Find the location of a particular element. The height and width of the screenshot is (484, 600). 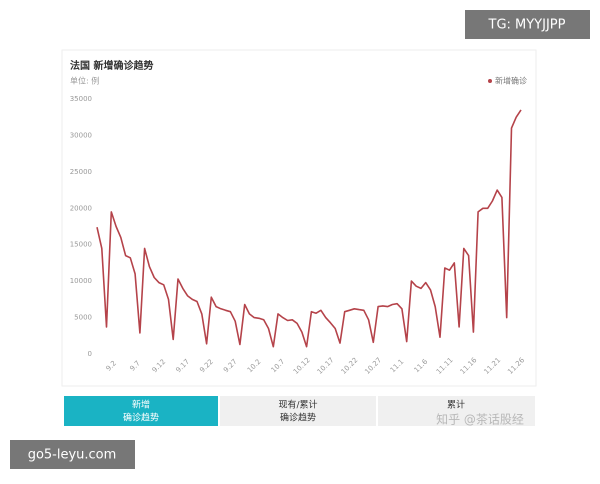

y-tick-label: 35000 is located at coordinates (81, 99).